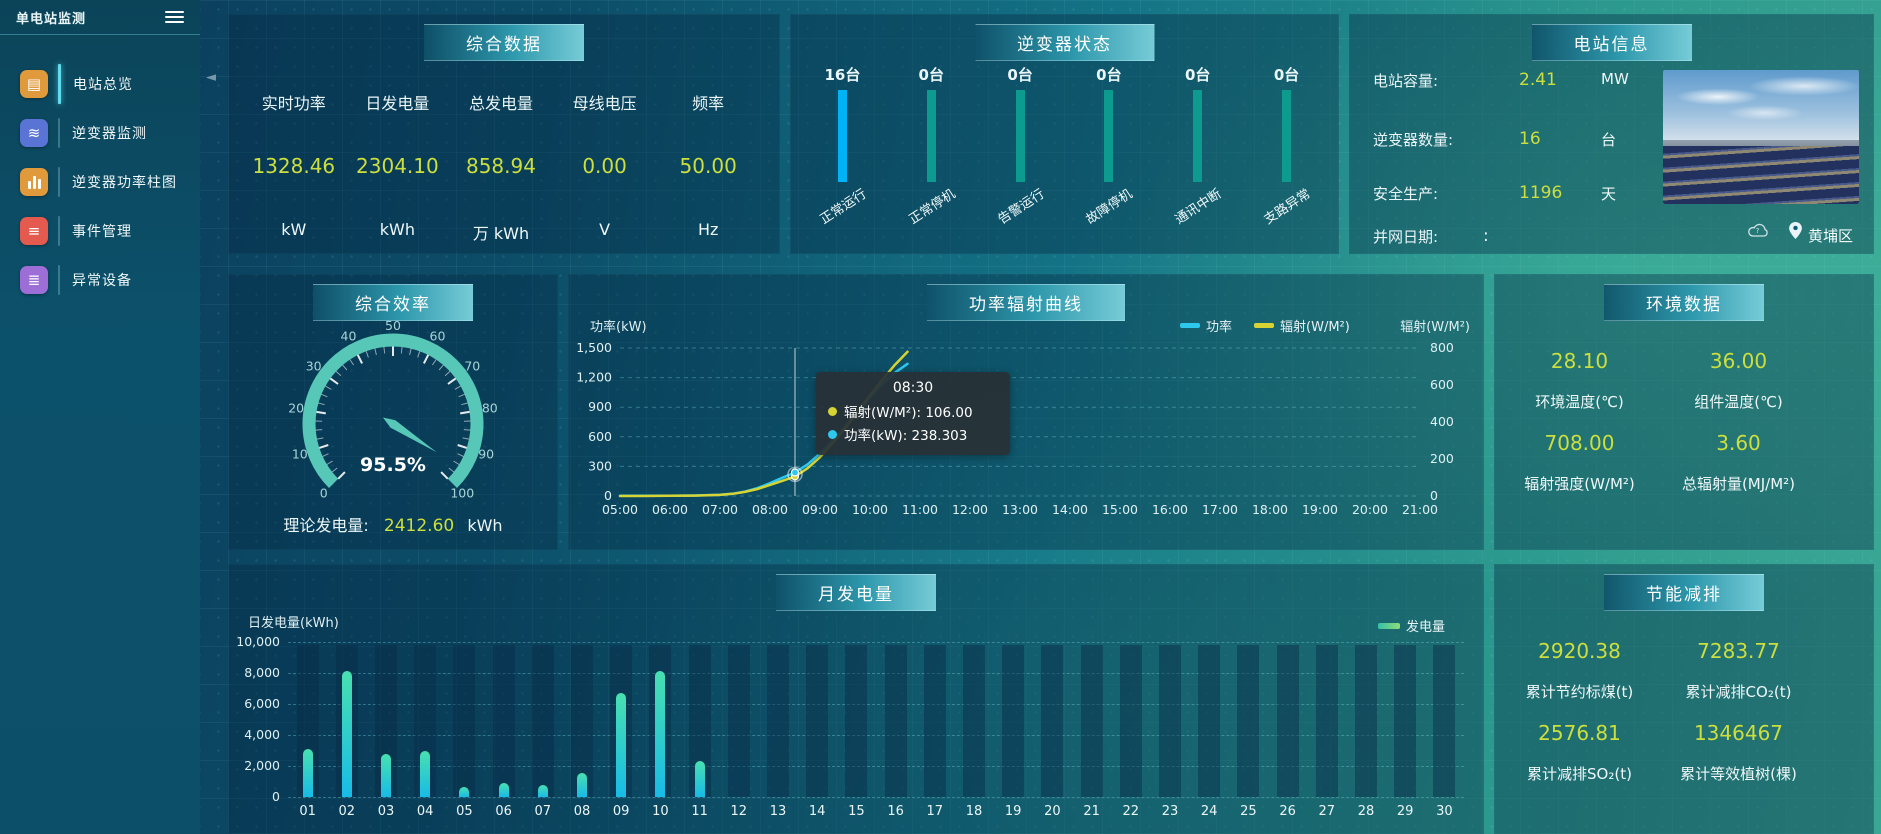 The image size is (1881, 834). What do you see at coordinates (109, 133) in the screenshot?
I see `sidebar-item-label: 逆变器监测` at bounding box center [109, 133].